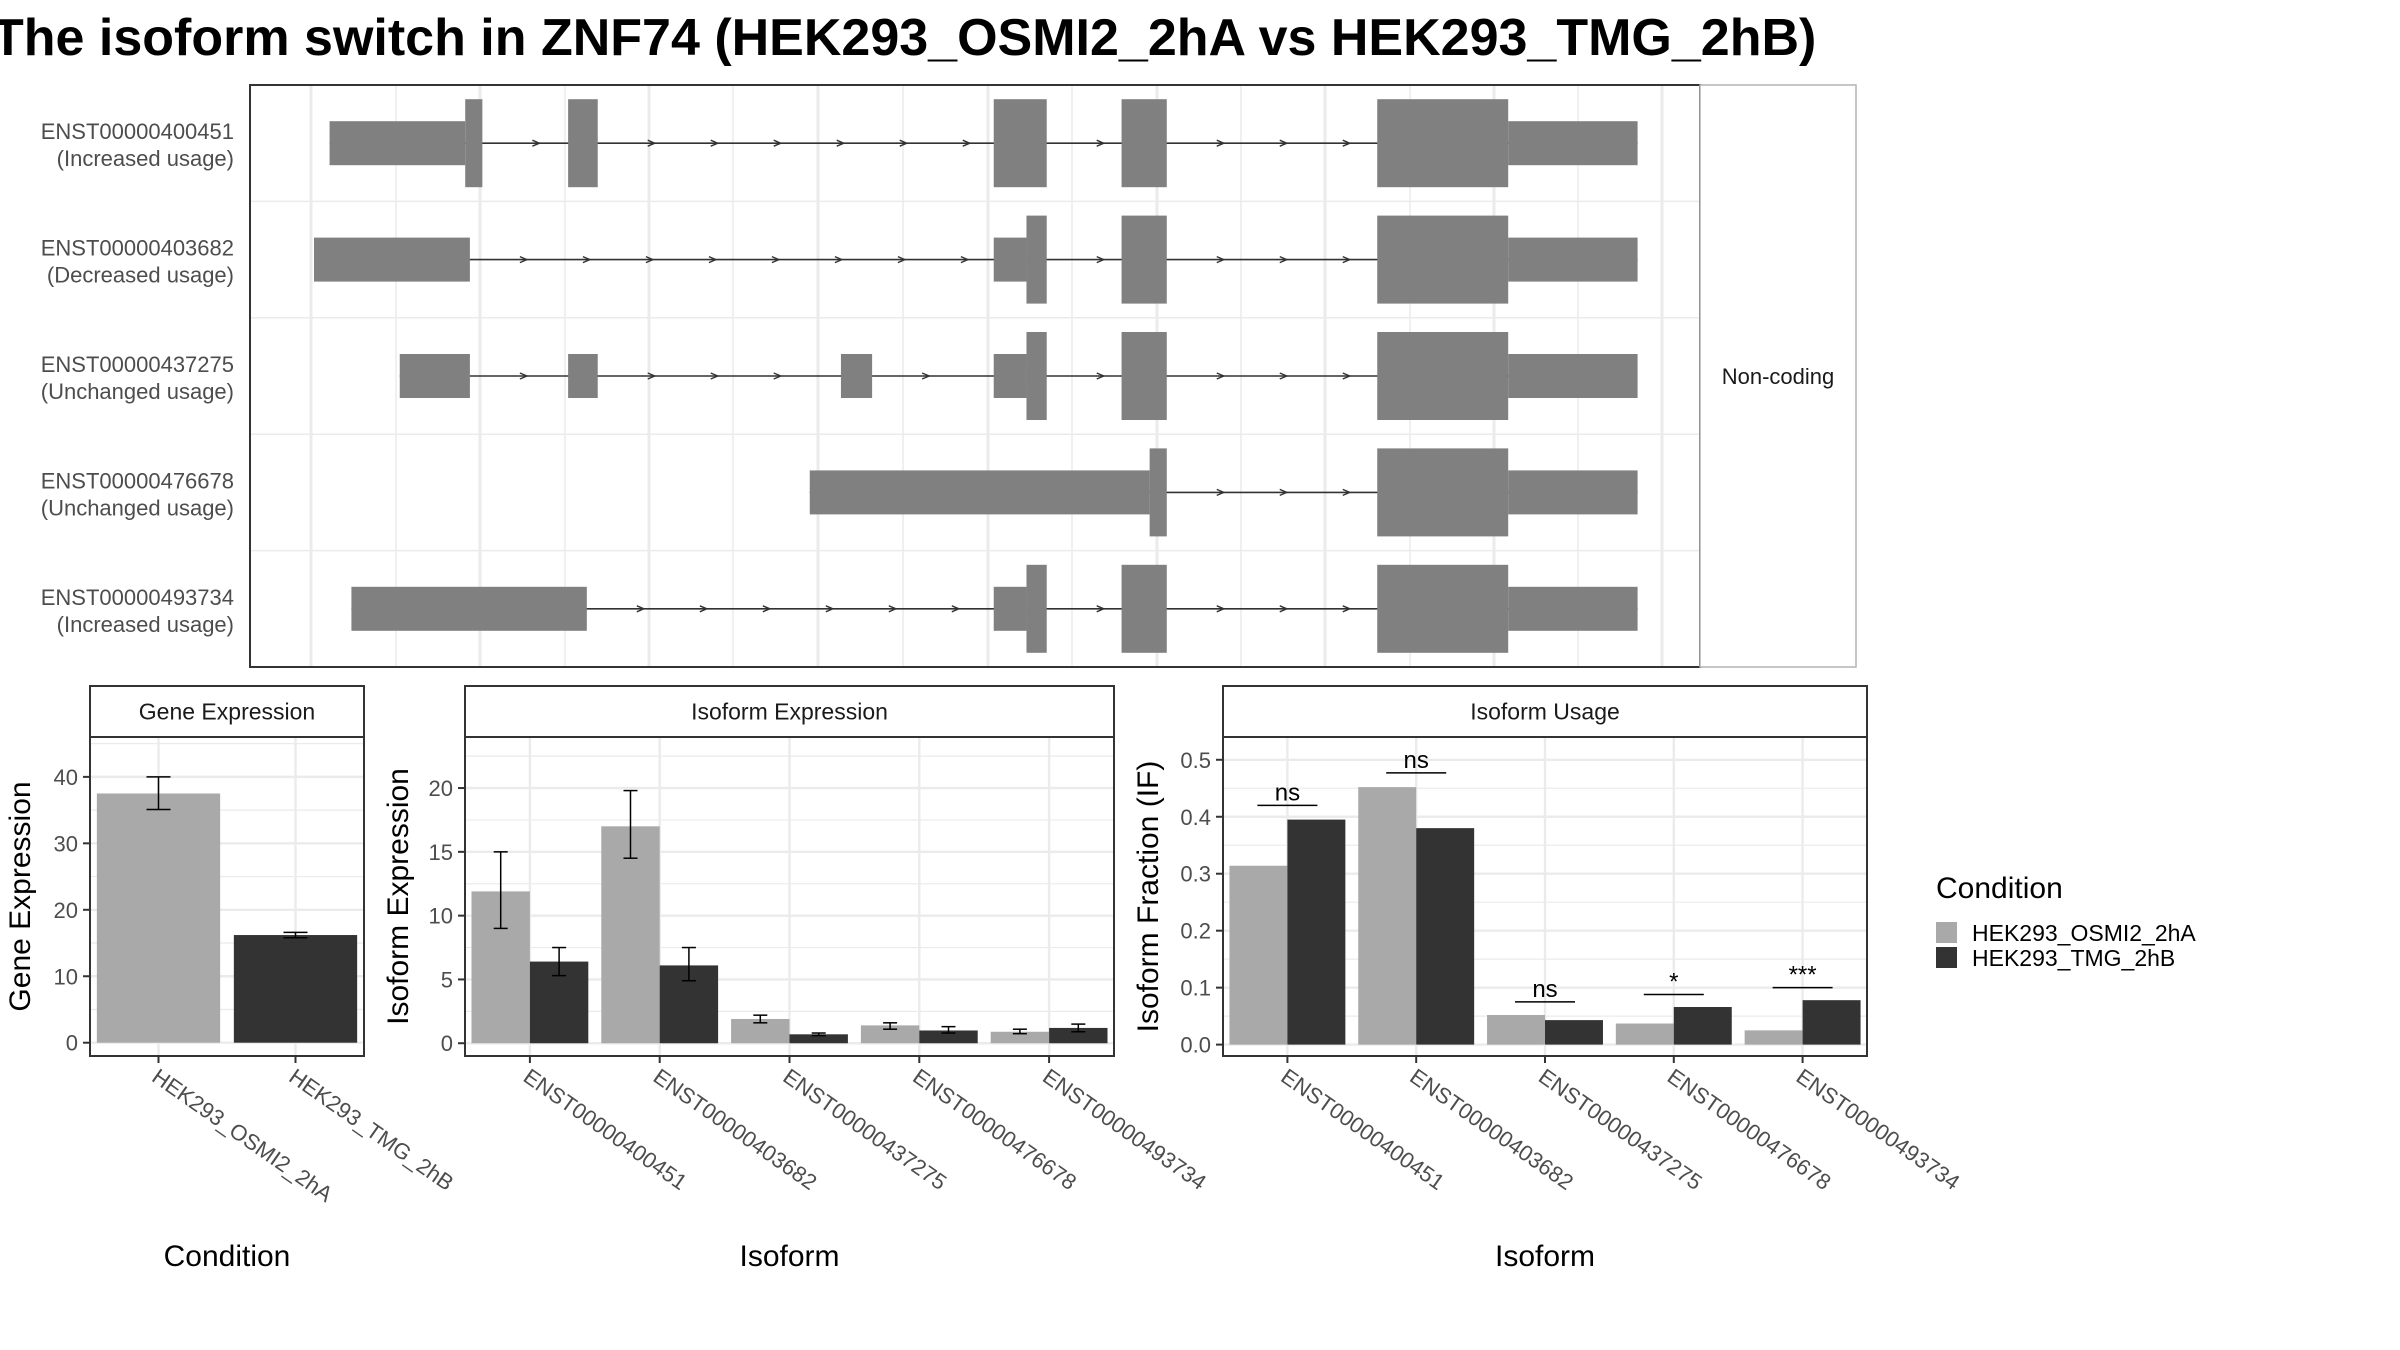 This screenshot has height=1350, width=2400. I want to click on transcript-id-label: ENST00000493734, so click(137, 597).